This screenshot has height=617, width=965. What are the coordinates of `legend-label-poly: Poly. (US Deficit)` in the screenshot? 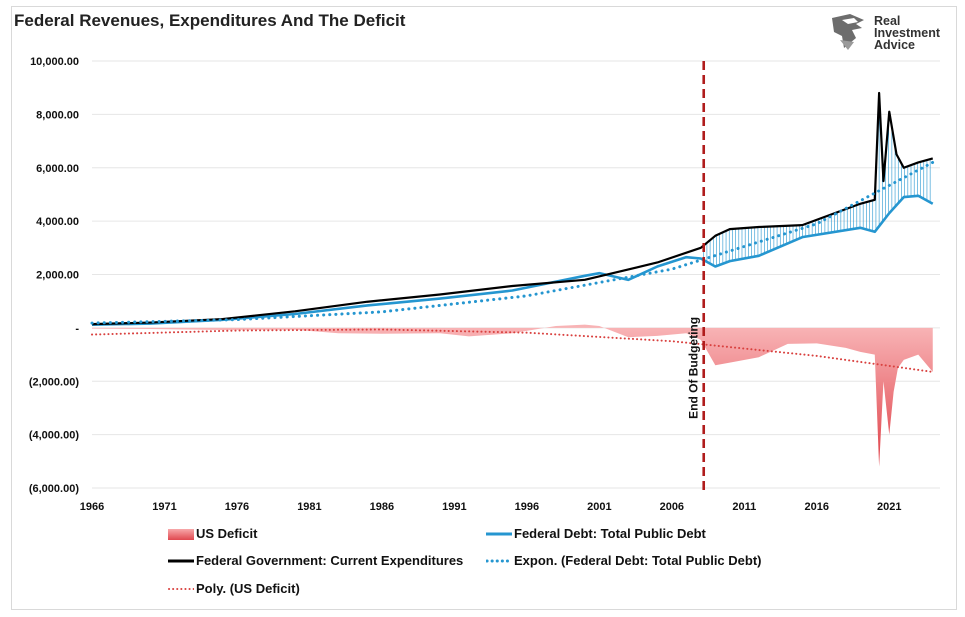 It's located at (248, 588).